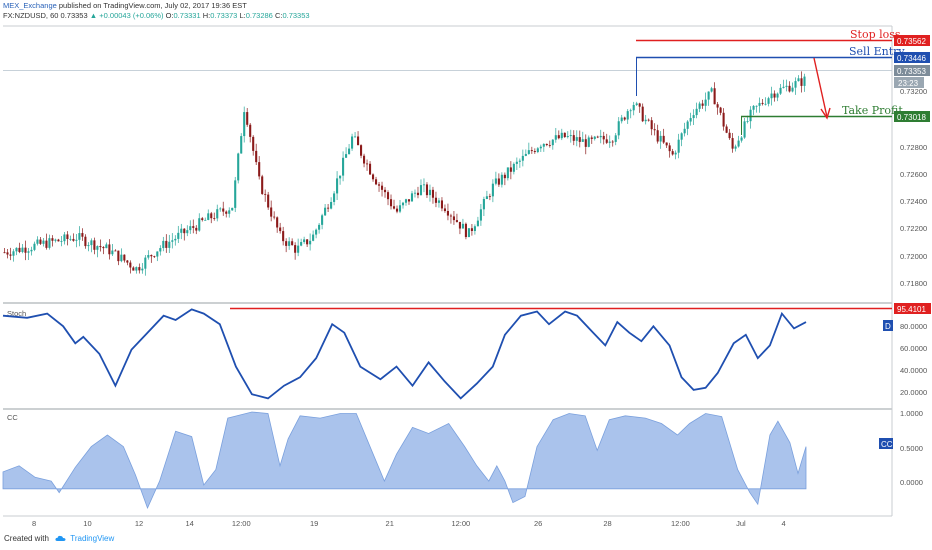  What do you see at coordinates (607, 523) in the screenshot?
I see `time-tick: 28` at bounding box center [607, 523].